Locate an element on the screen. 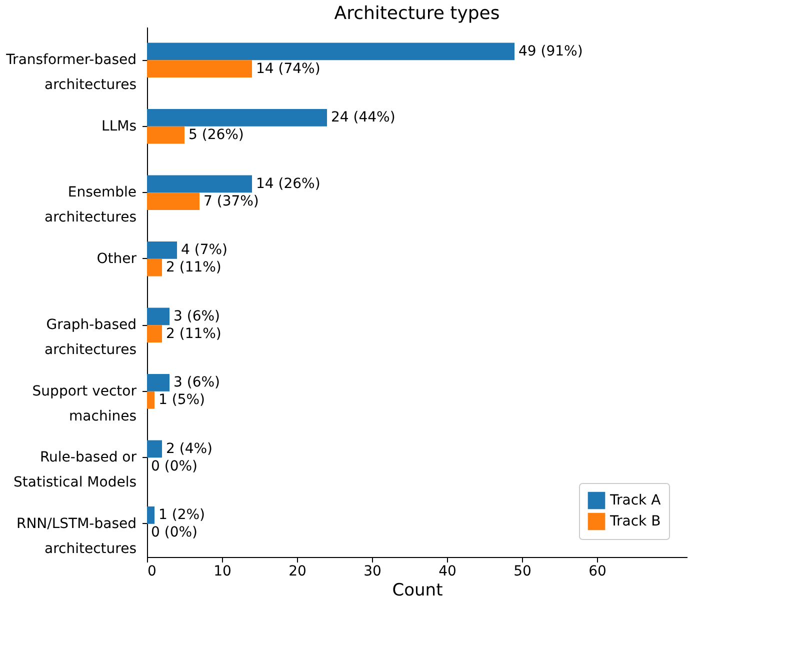 The image size is (802, 657). data-label: 1 (5%) is located at coordinates (181, 400).